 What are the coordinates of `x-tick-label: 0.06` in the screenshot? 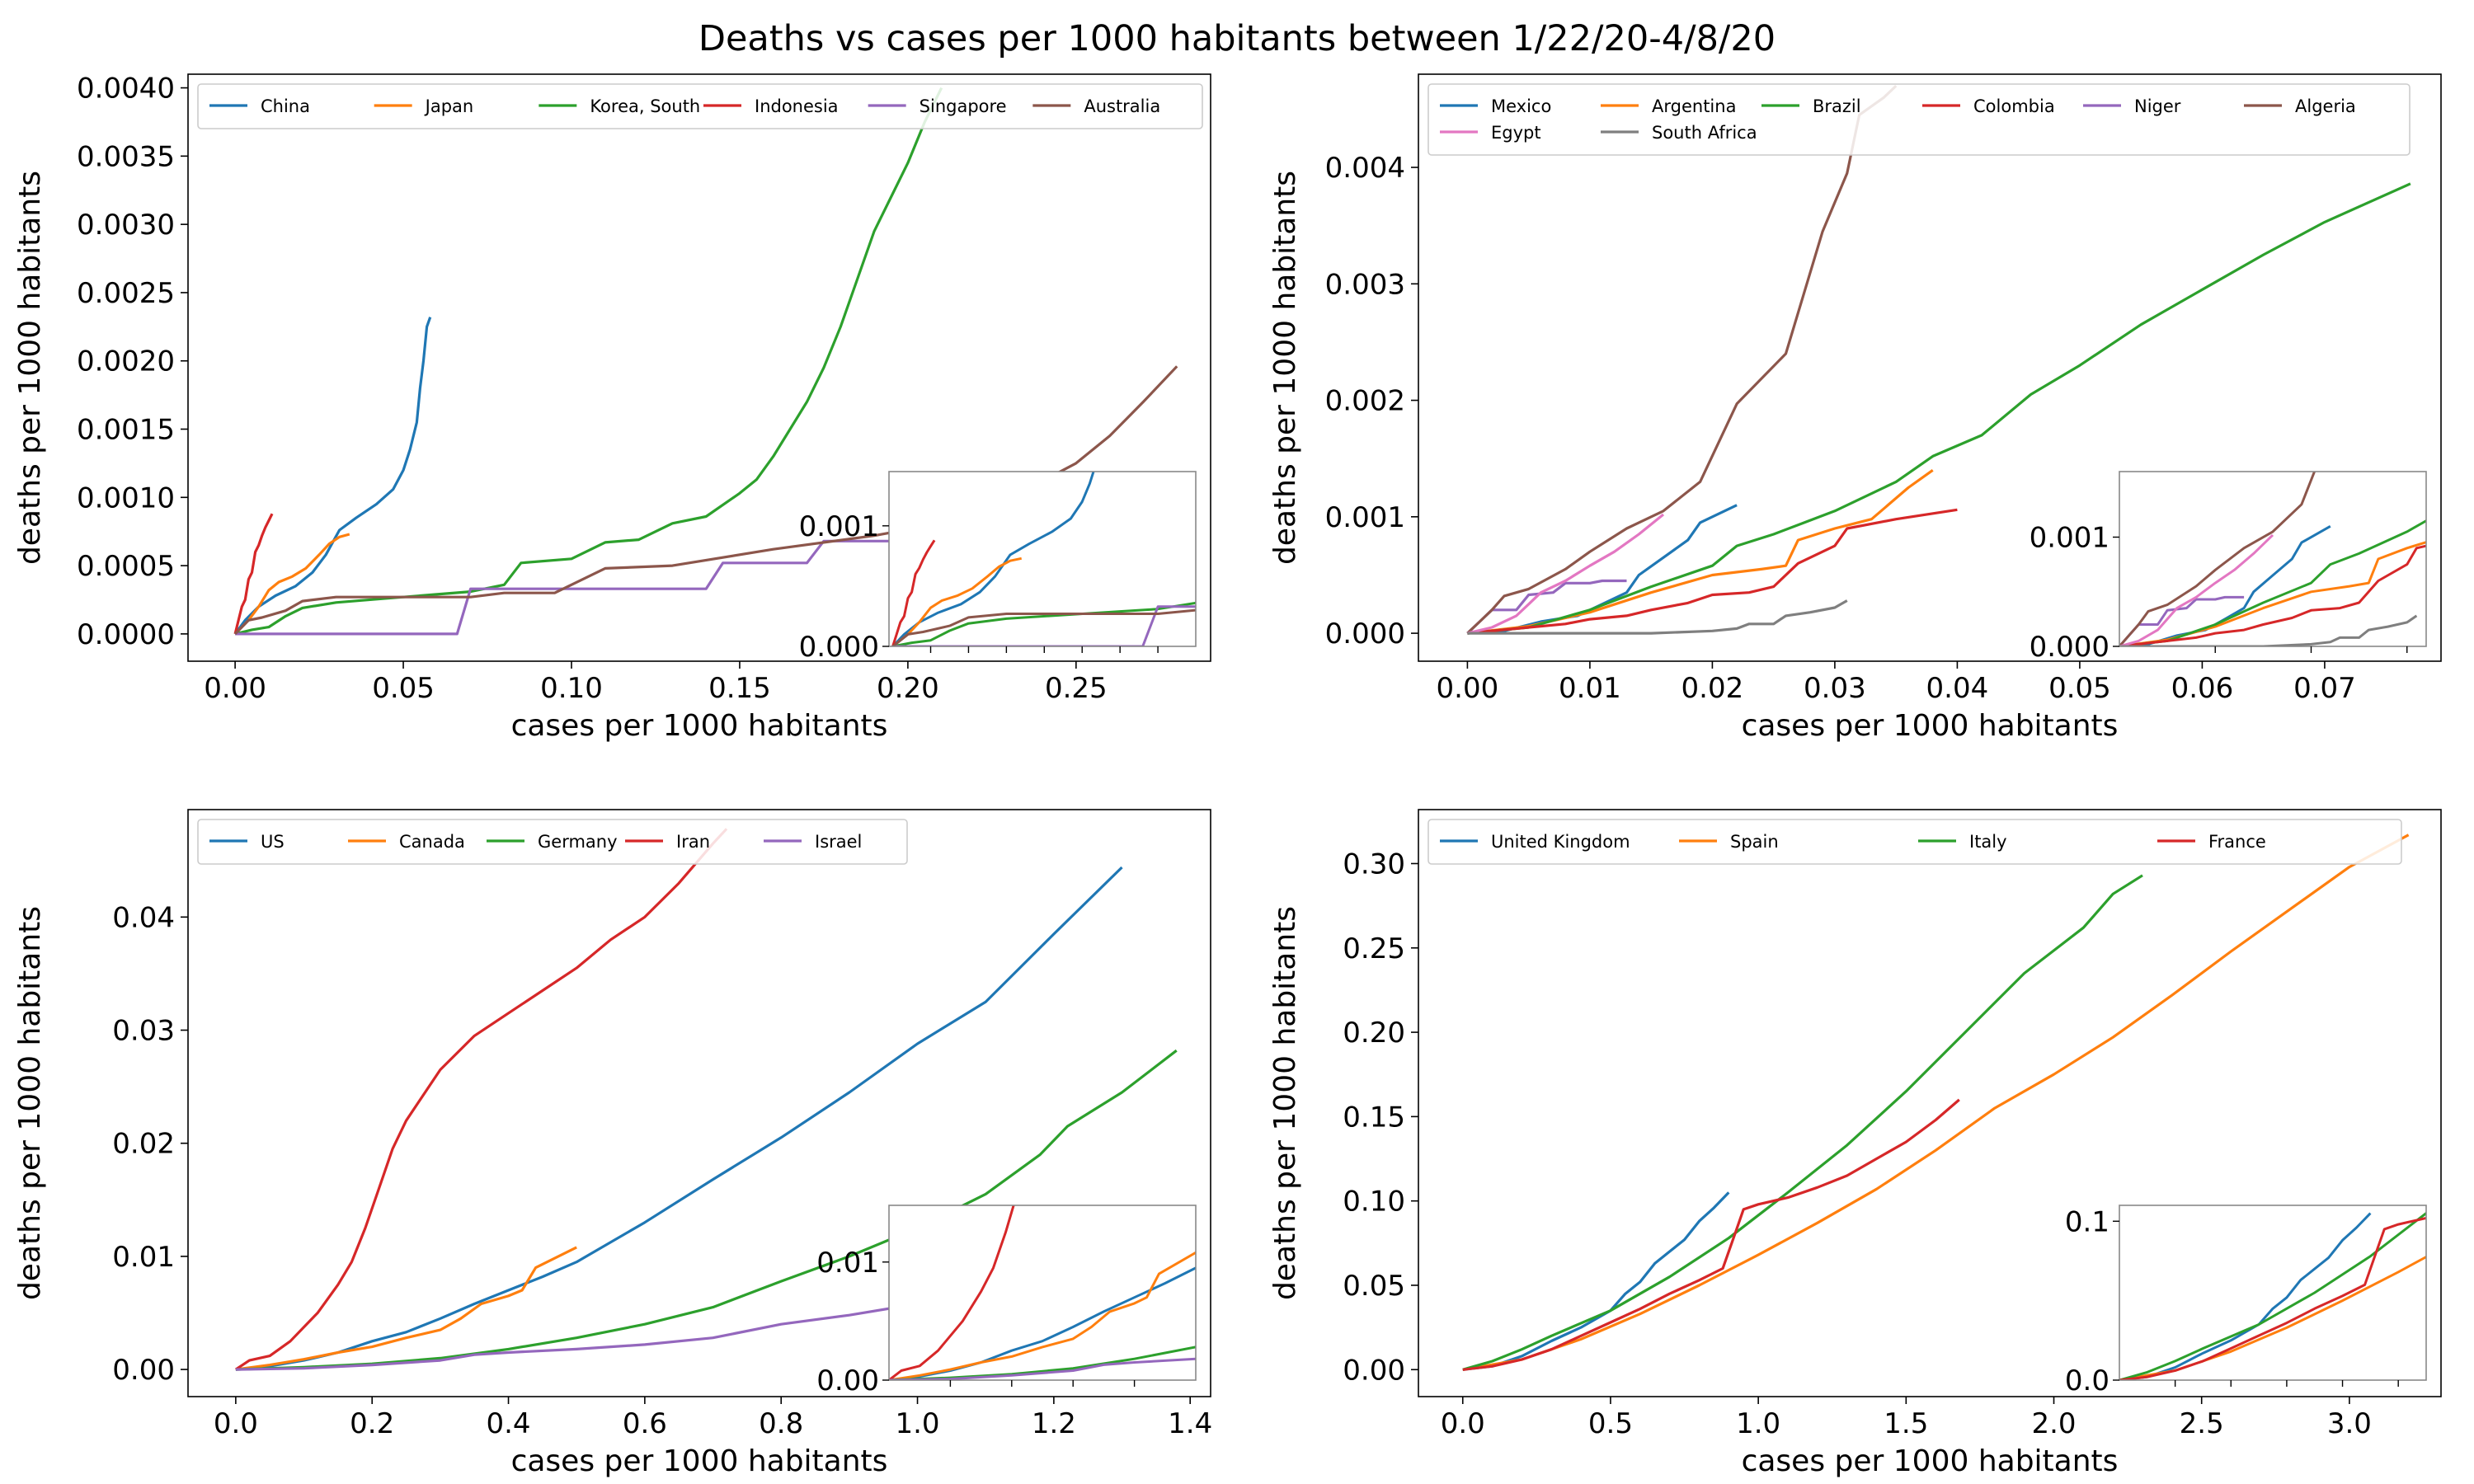 It's located at (2202, 688).